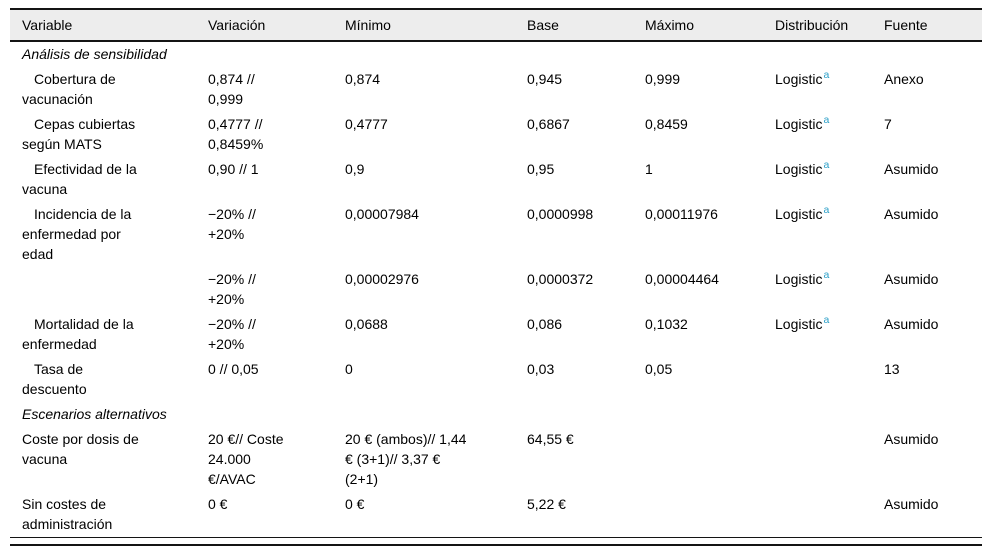 The image size is (992, 546). Describe the element at coordinates (363, 79) in the screenshot. I see `cell-minimo: 0,874` at that location.